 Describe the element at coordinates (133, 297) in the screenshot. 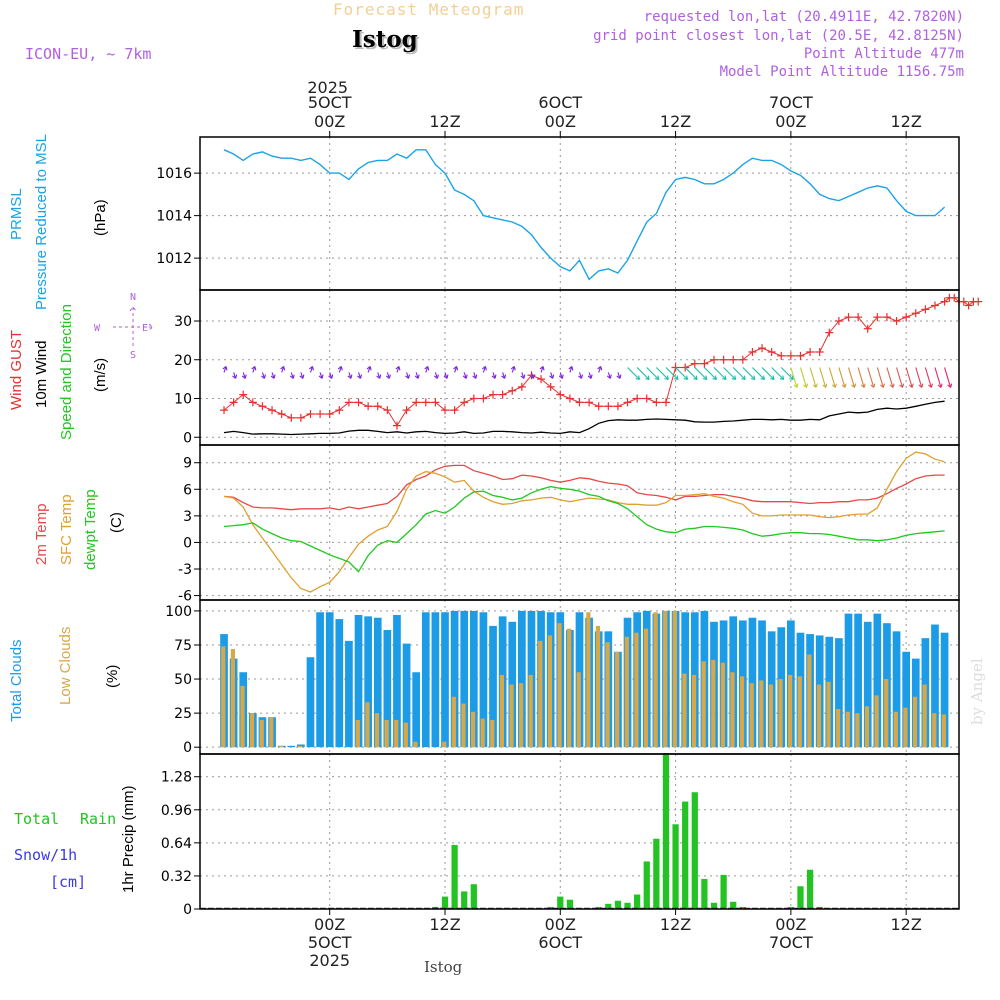

I see `compass-n: N` at that location.